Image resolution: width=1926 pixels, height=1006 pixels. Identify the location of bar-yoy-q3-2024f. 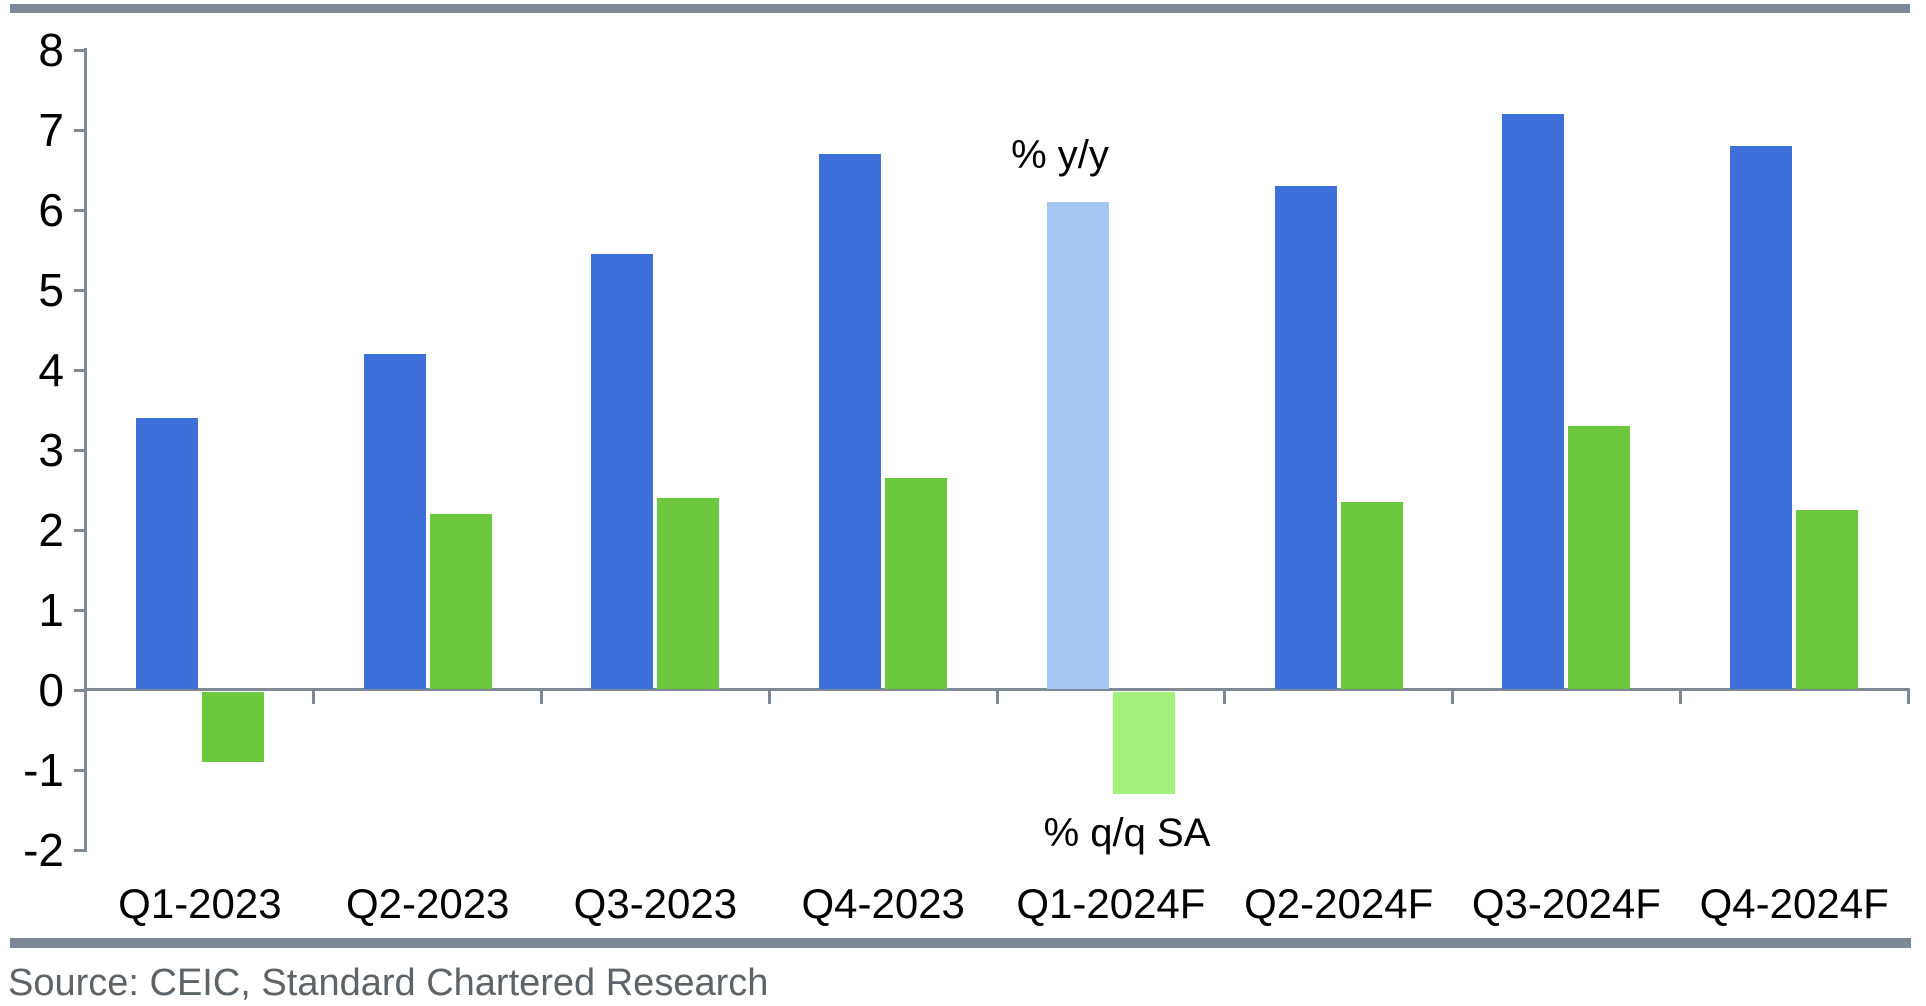
(1533, 401).